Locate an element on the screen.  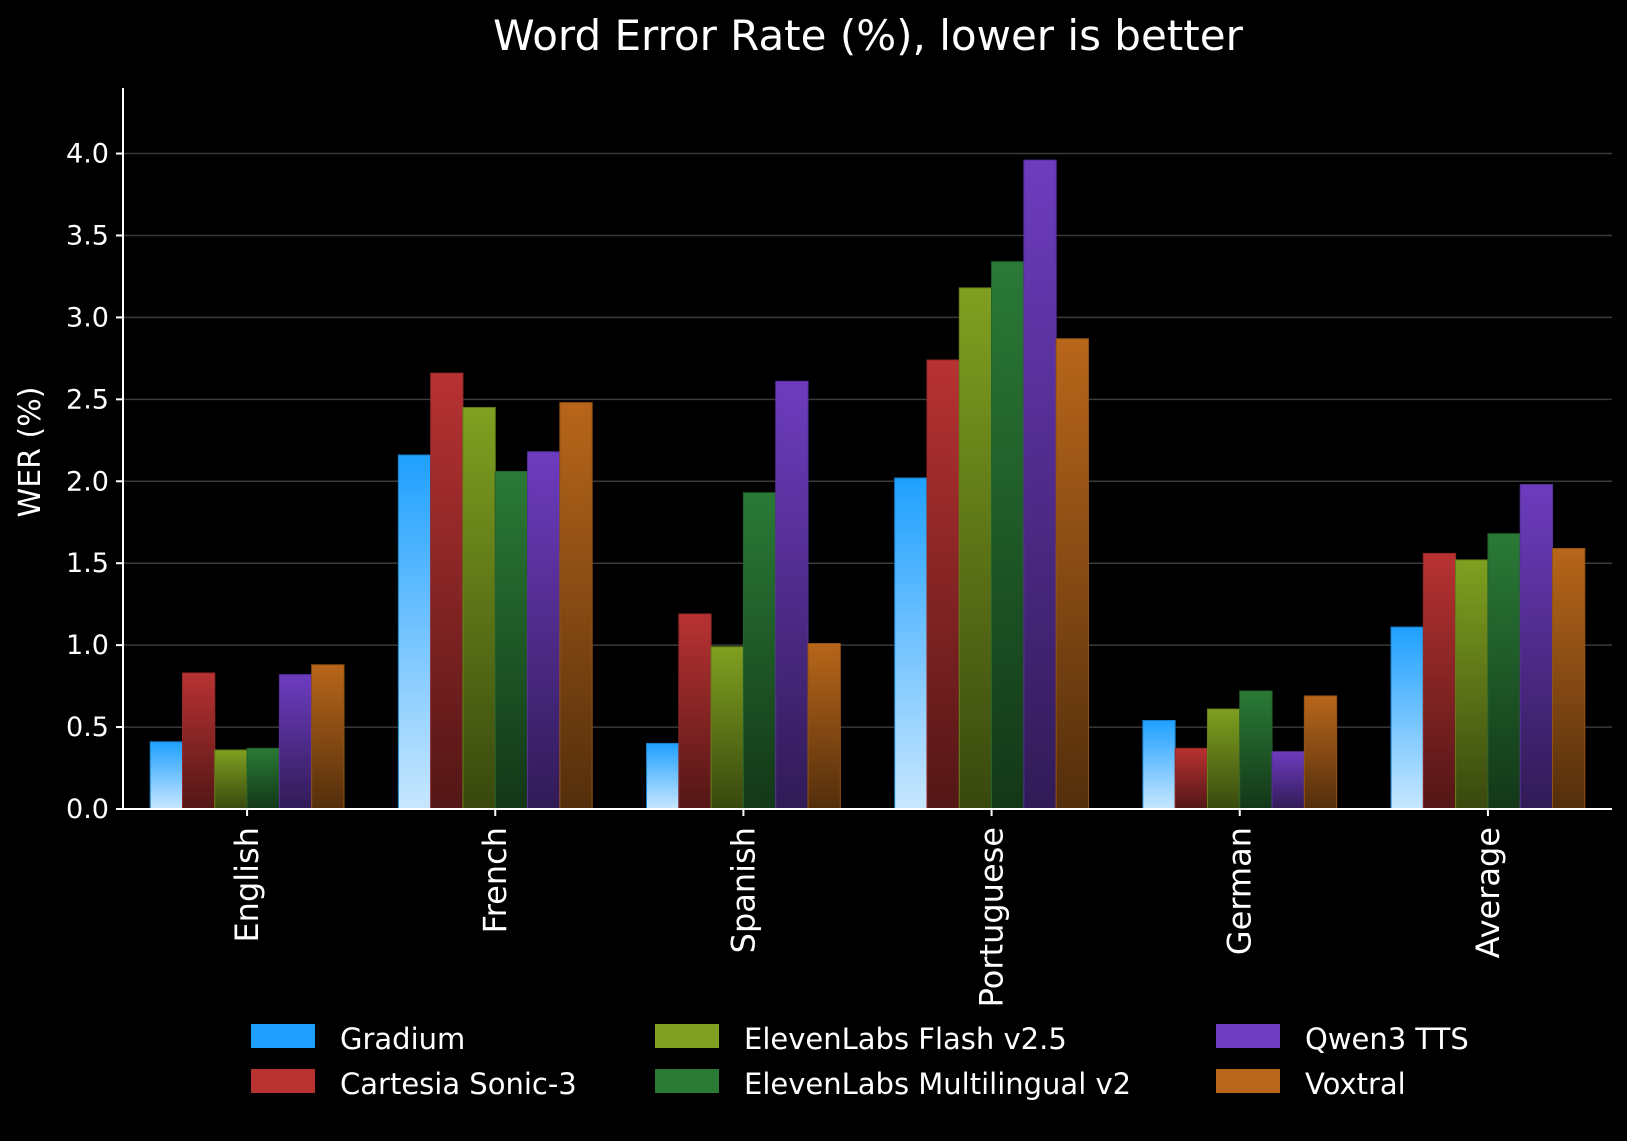
y-tick-label: 0.5 is located at coordinates (87, 727).